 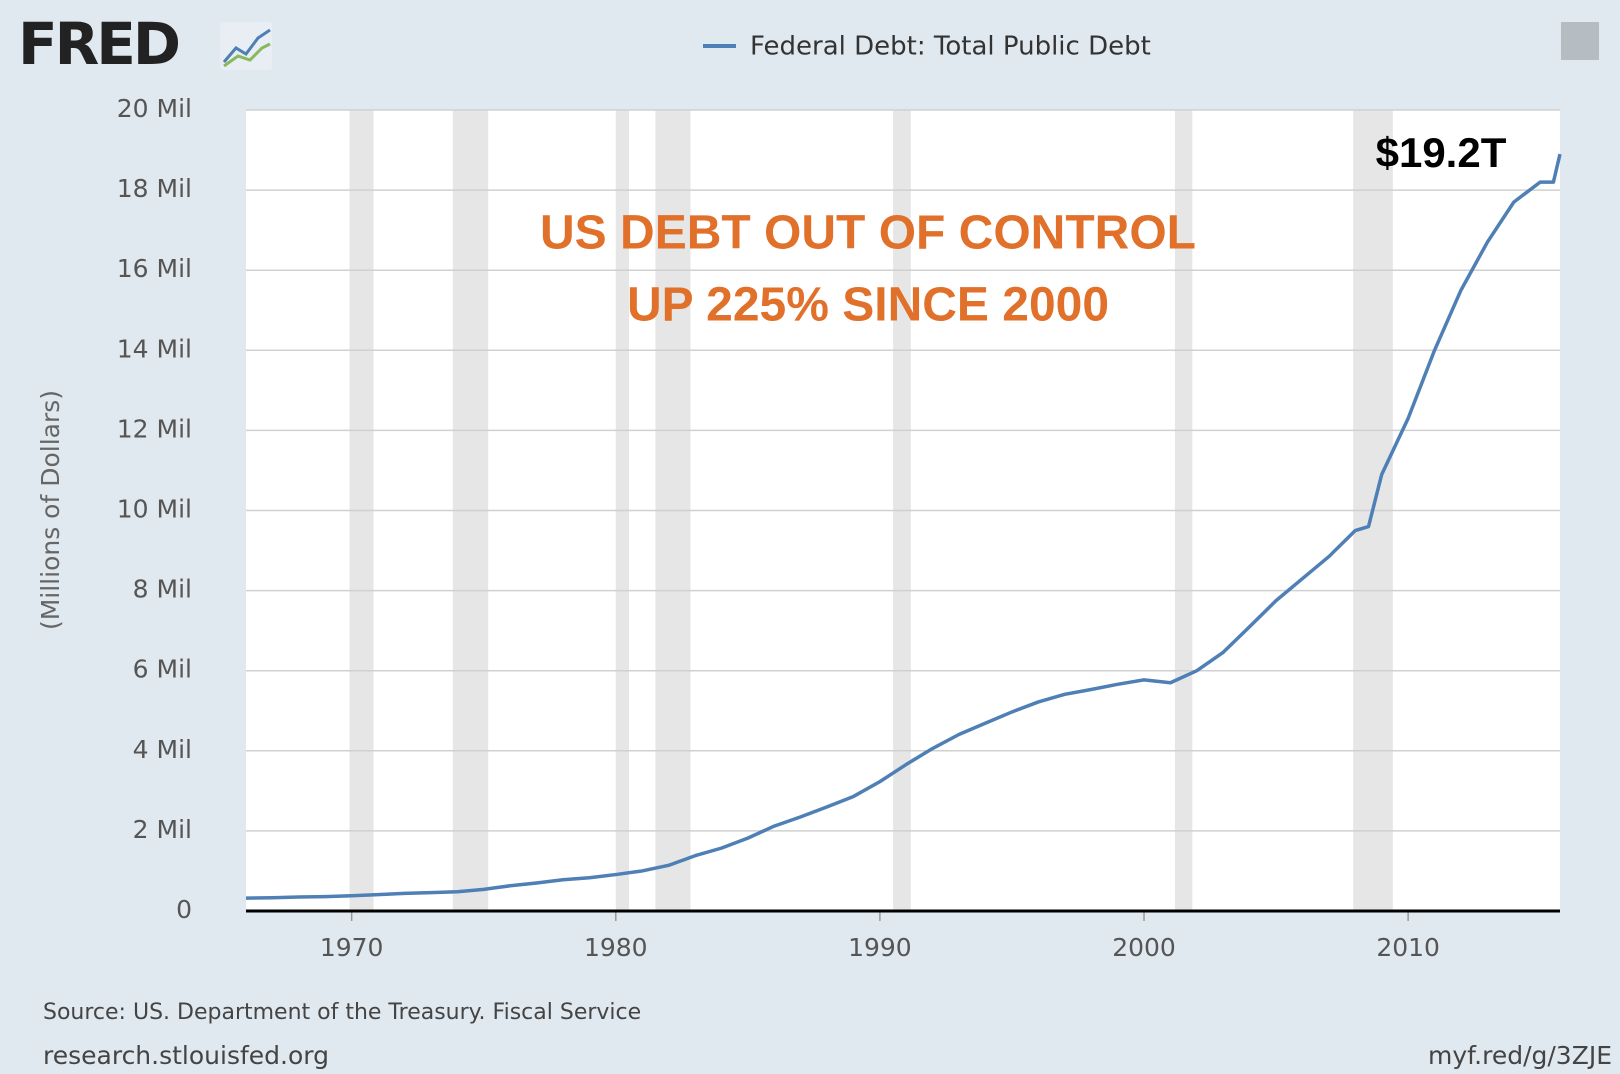 What do you see at coordinates (184, 909) in the screenshot?
I see `y-tick-label: 0` at bounding box center [184, 909].